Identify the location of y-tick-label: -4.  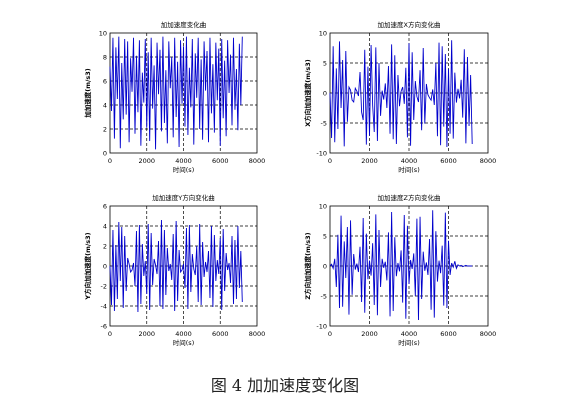
(104, 307).